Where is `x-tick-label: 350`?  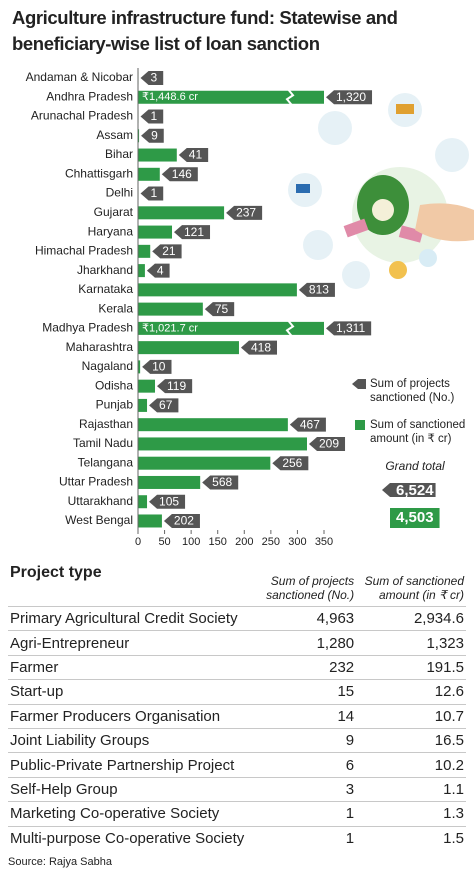 x-tick-label: 350 is located at coordinates (324, 542).